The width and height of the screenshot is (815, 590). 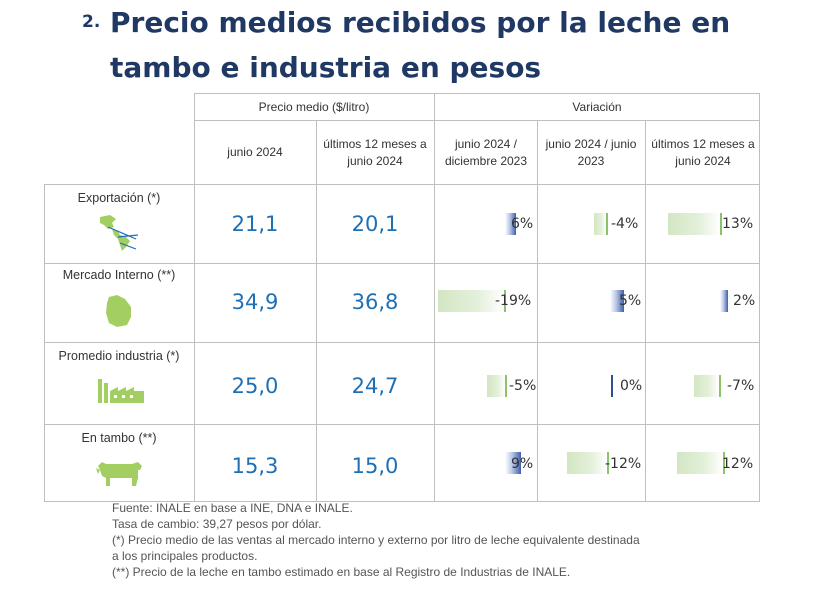 What do you see at coordinates (597, 106) in the screenshot?
I see `header-variation-group: Variación` at bounding box center [597, 106].